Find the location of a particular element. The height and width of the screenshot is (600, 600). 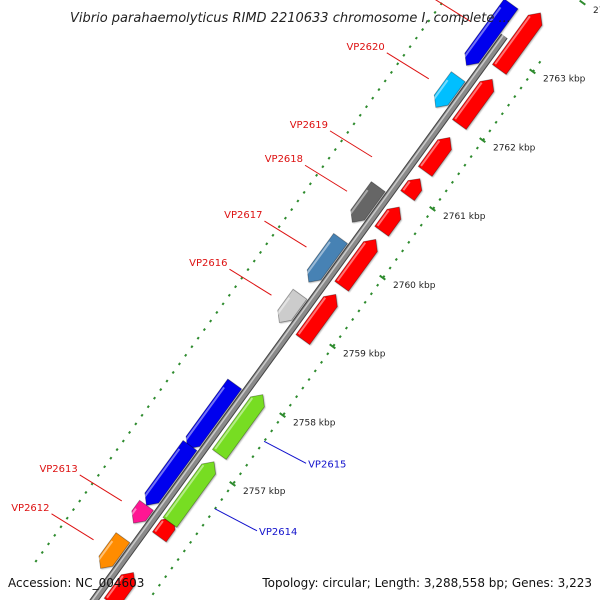

gene-label-VP2616: VP2616 is located at coordinates (208, 263).